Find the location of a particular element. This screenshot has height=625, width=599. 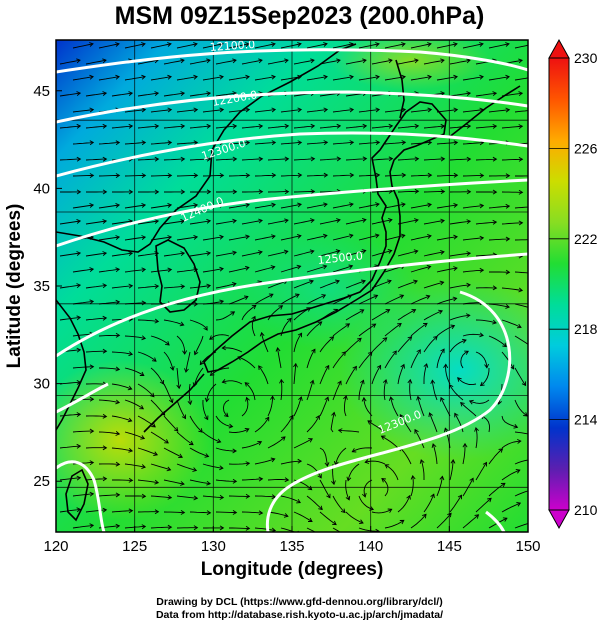

coastline-ryukyu is located at coordinates (174, 403).